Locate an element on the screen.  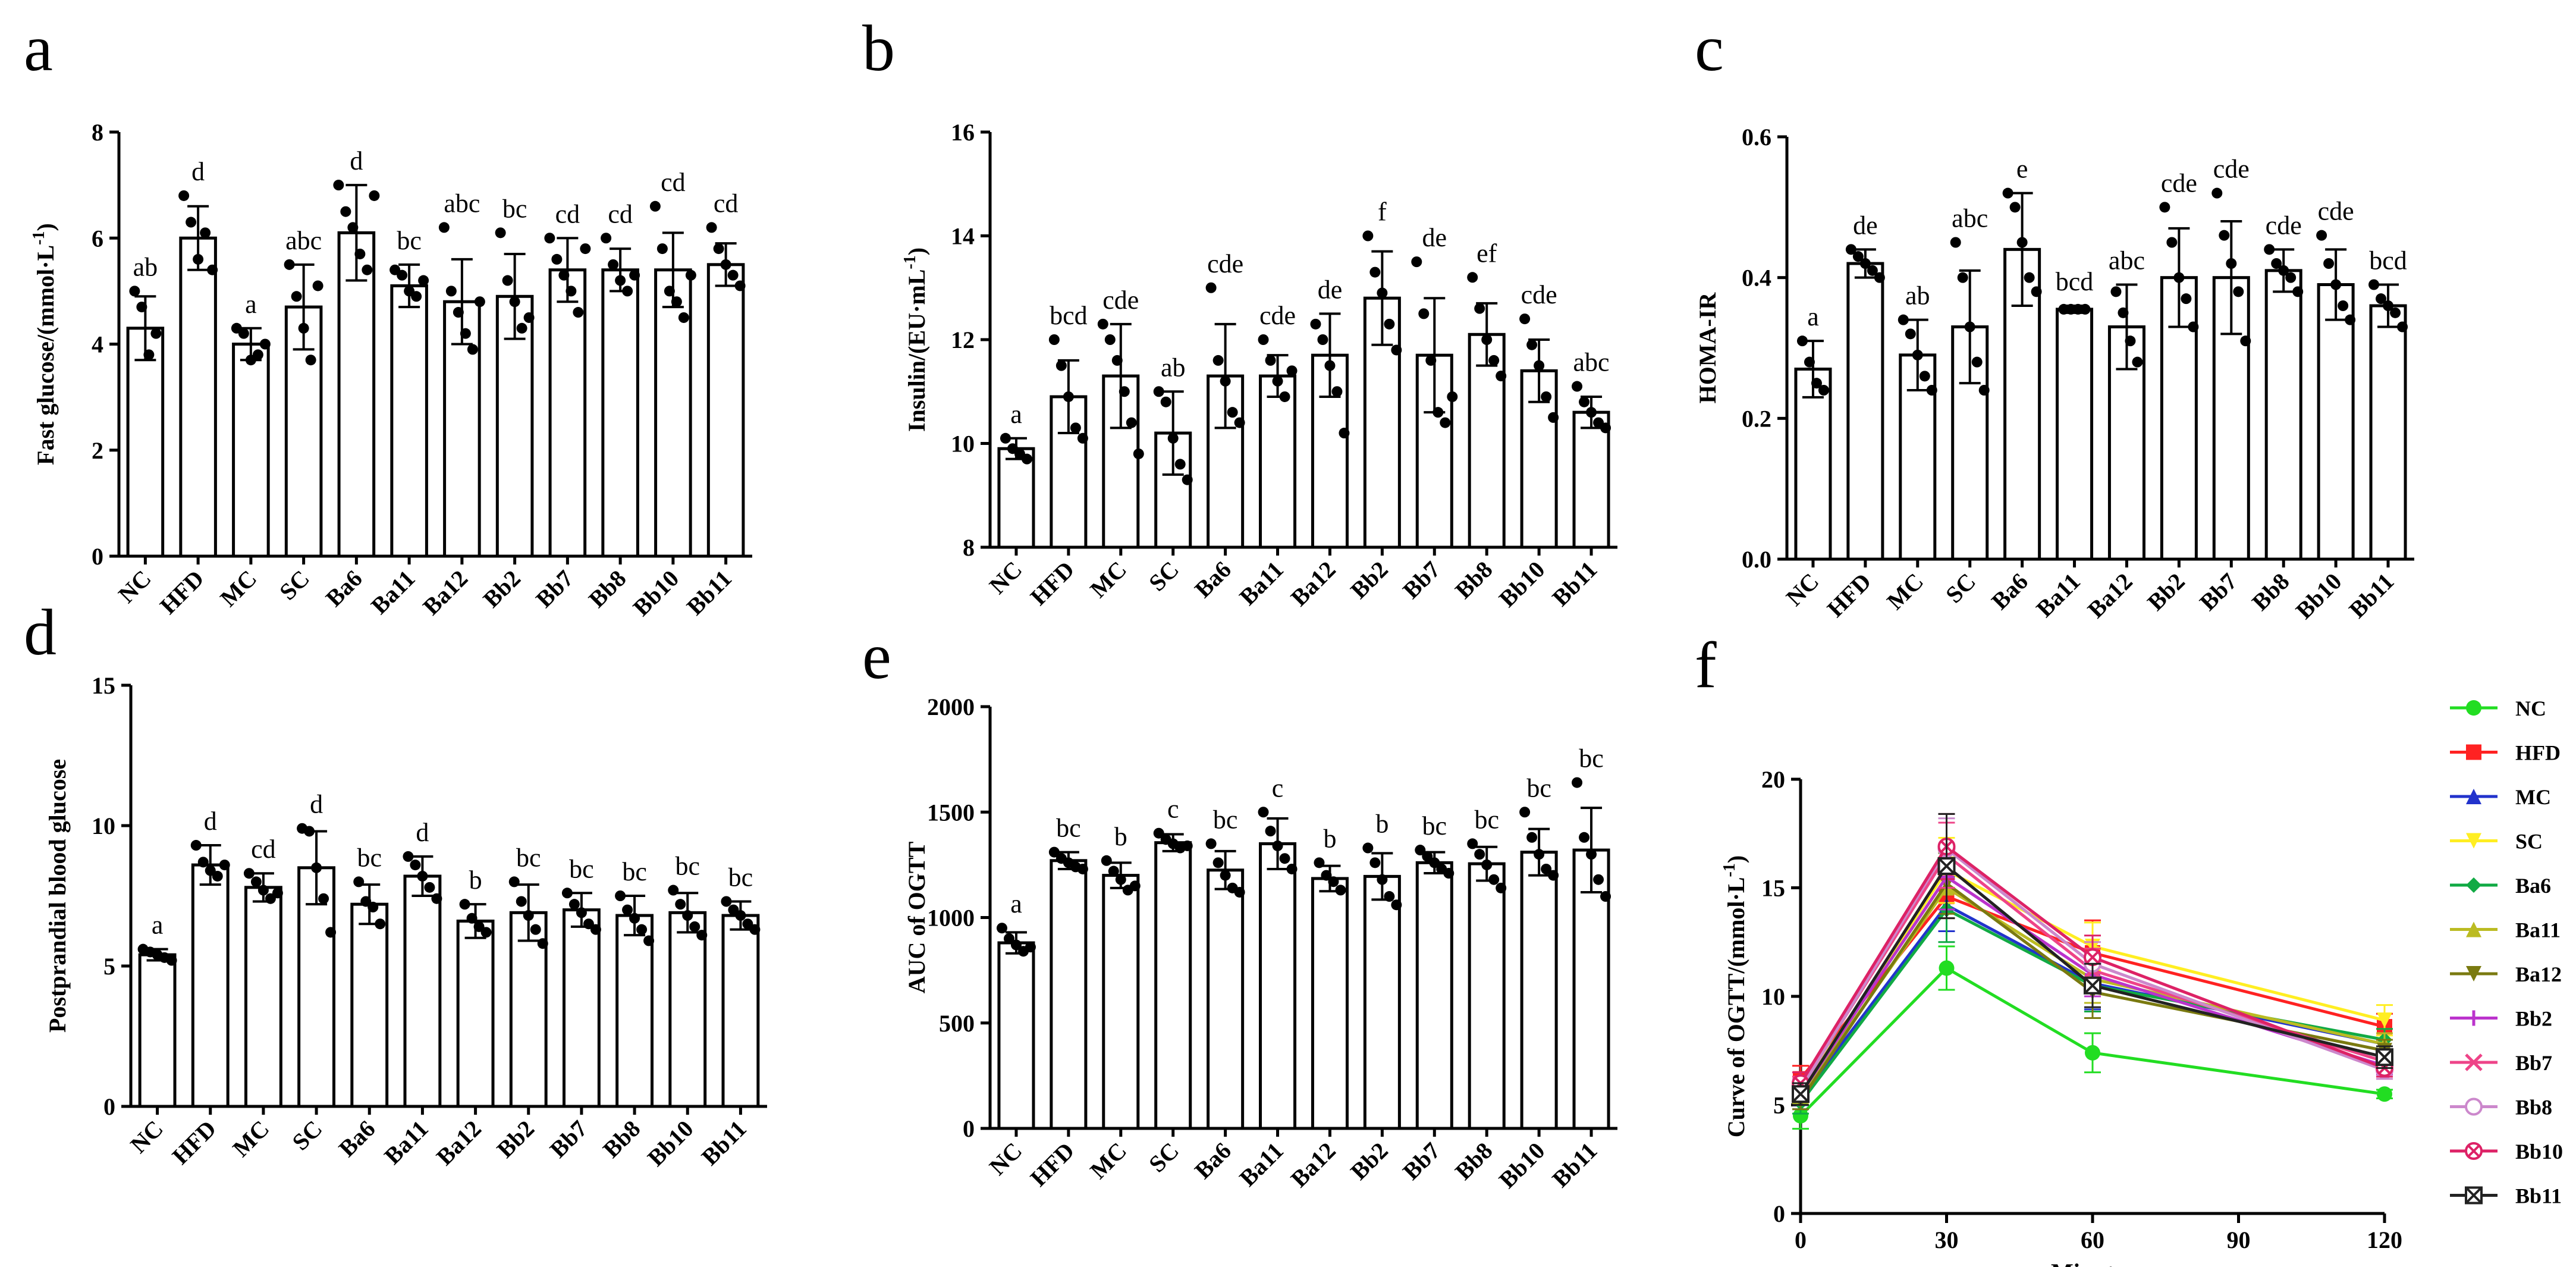
significance-label-NC: a is located at coordinates (1016, 414).